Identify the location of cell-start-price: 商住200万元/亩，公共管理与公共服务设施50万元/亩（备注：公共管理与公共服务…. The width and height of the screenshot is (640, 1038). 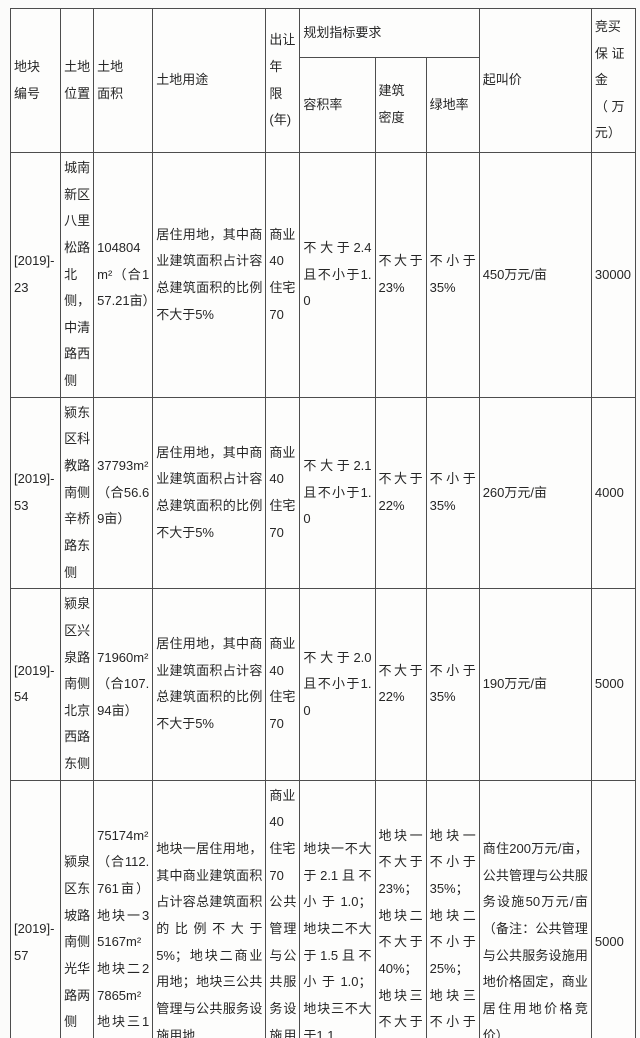
(535, 908).